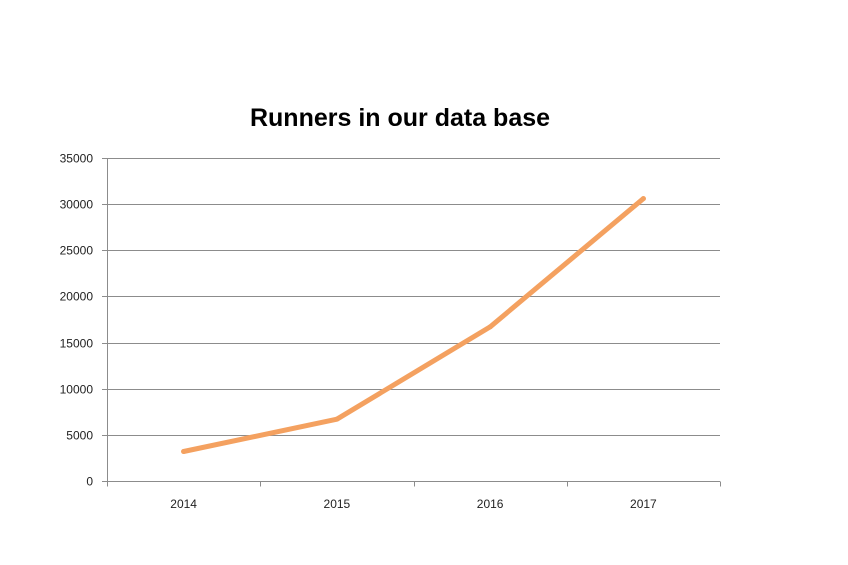  I want to click on x-tick-label: 2017, so click(643, 504).